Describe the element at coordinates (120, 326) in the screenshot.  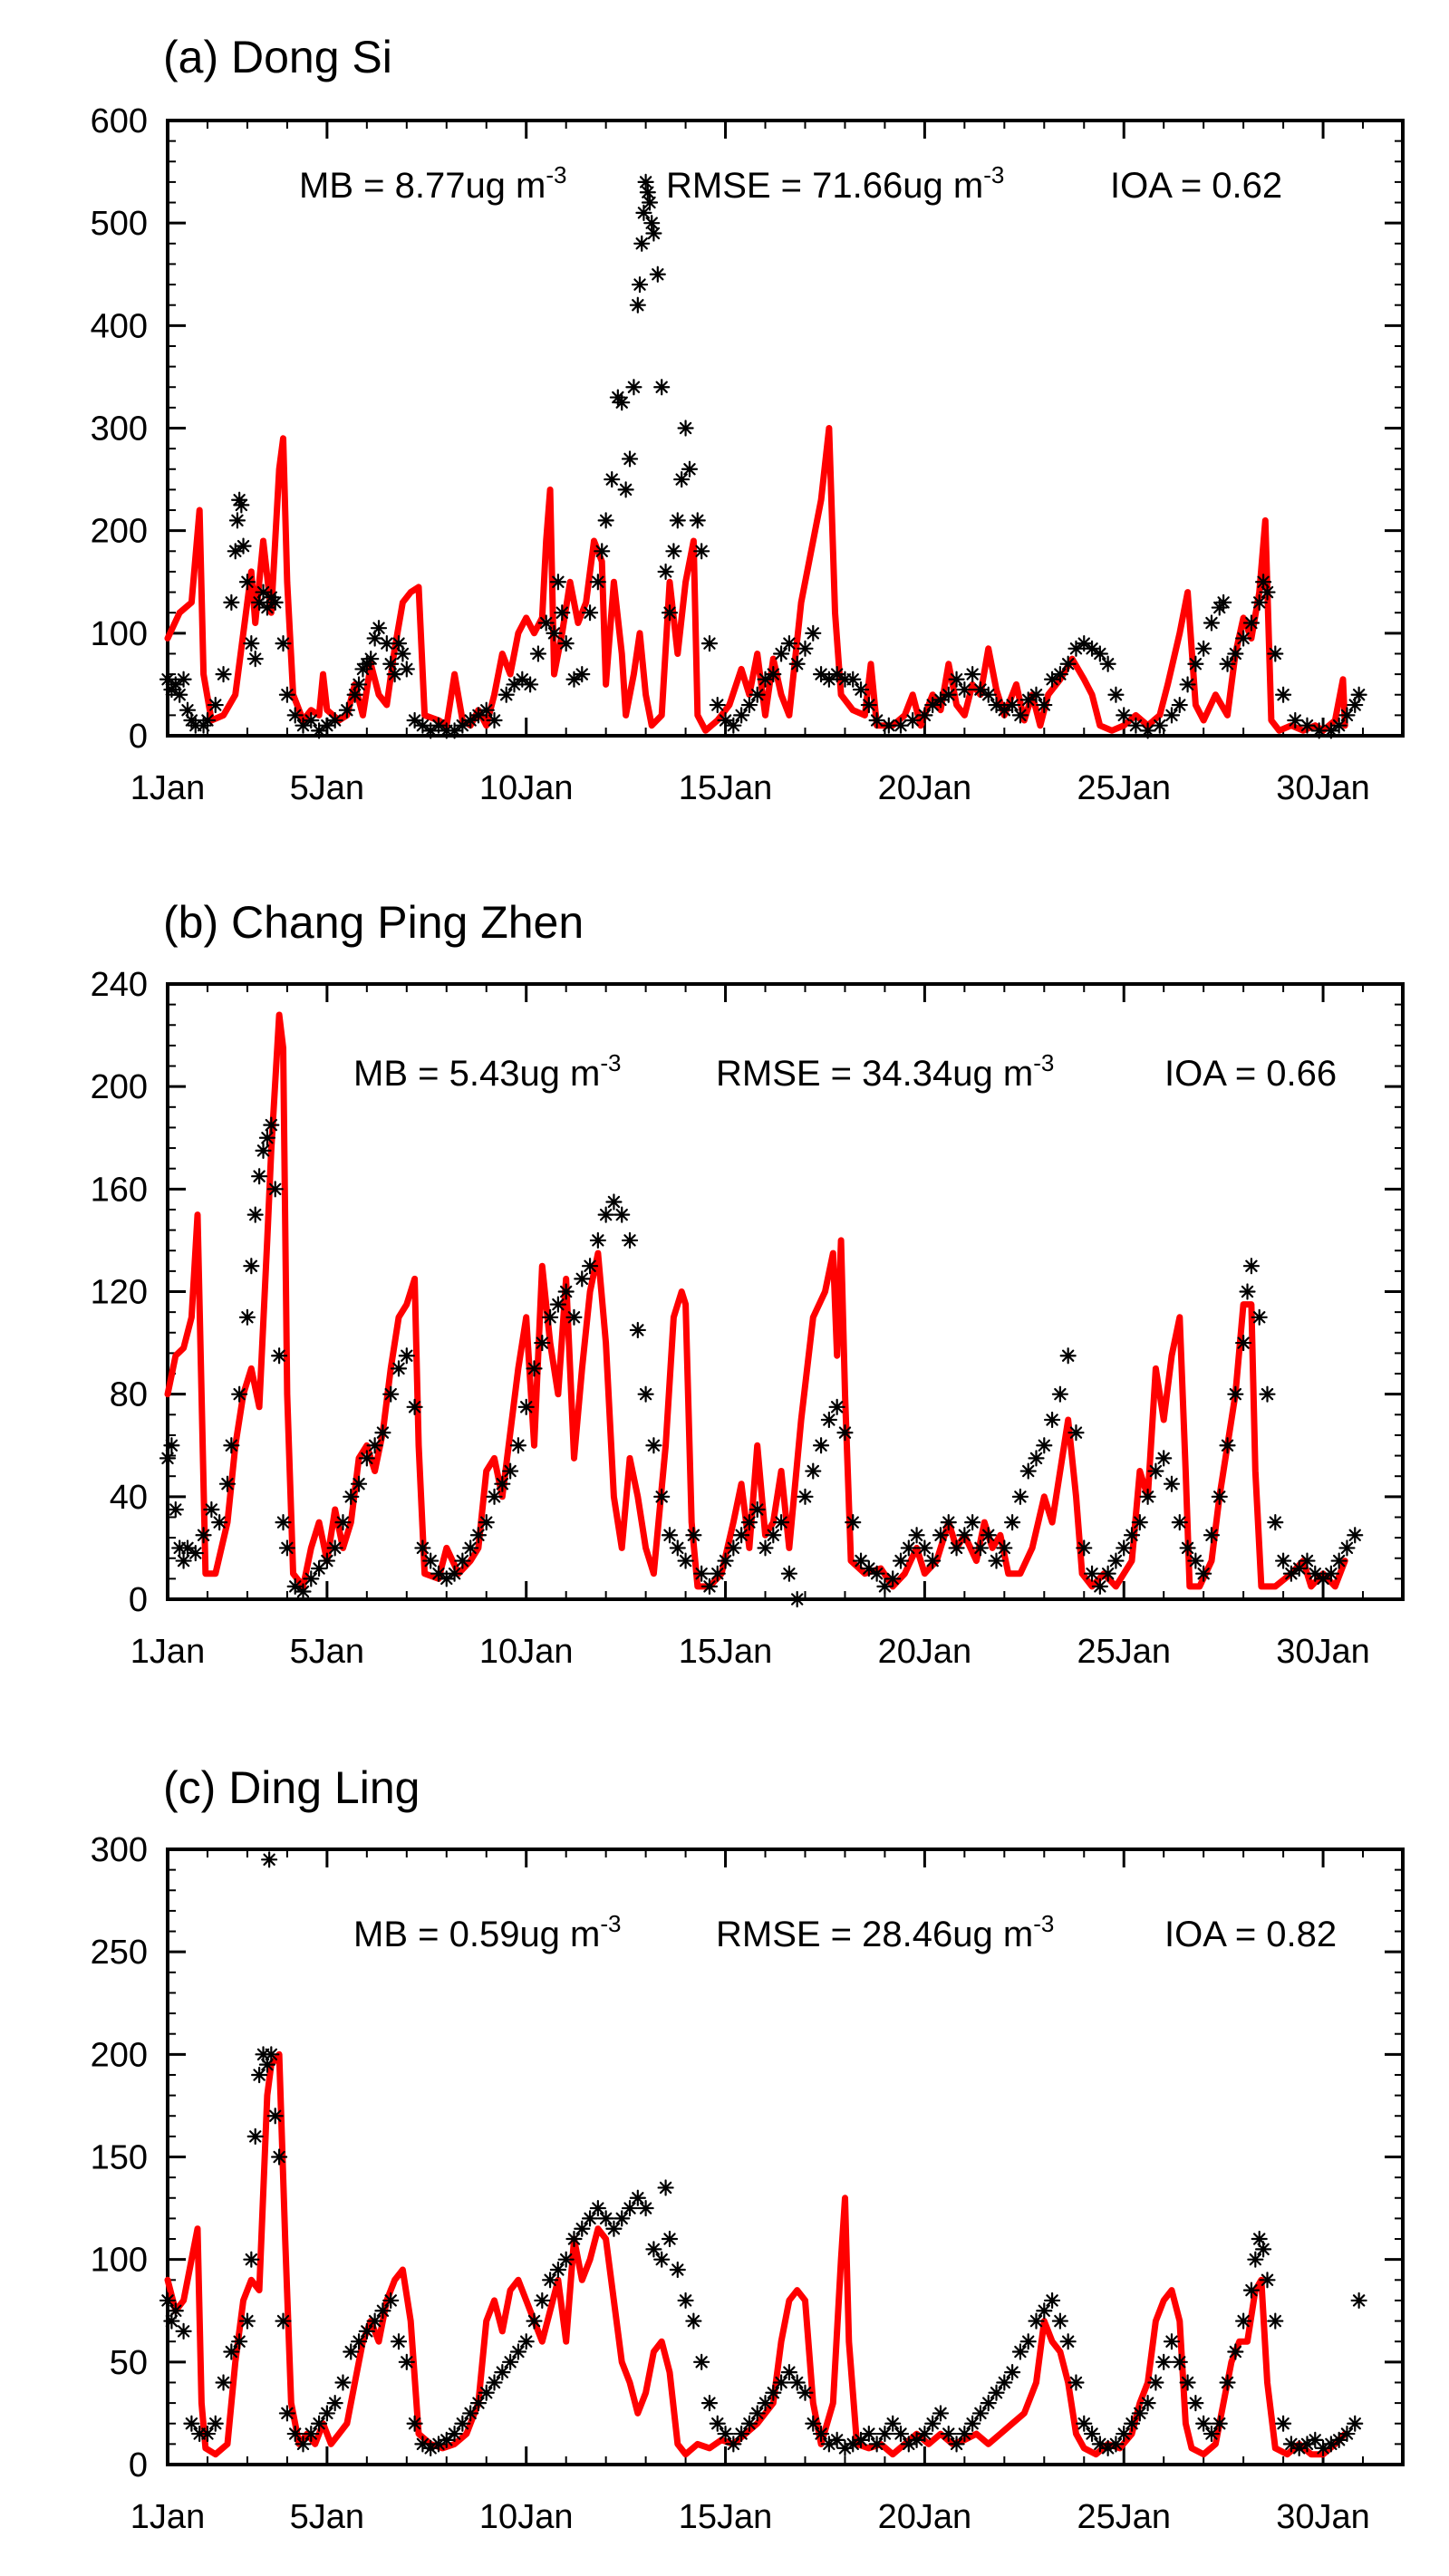
I see `y-tick-label: 400` at that location.